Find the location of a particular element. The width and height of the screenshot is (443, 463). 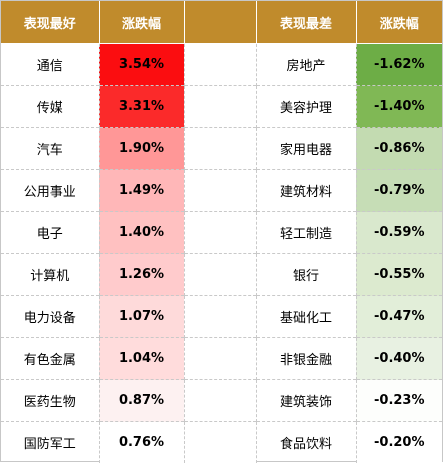

table-row: 电子 1.40% 轻工制造 -0.59% is located at coordinates (221, 233).